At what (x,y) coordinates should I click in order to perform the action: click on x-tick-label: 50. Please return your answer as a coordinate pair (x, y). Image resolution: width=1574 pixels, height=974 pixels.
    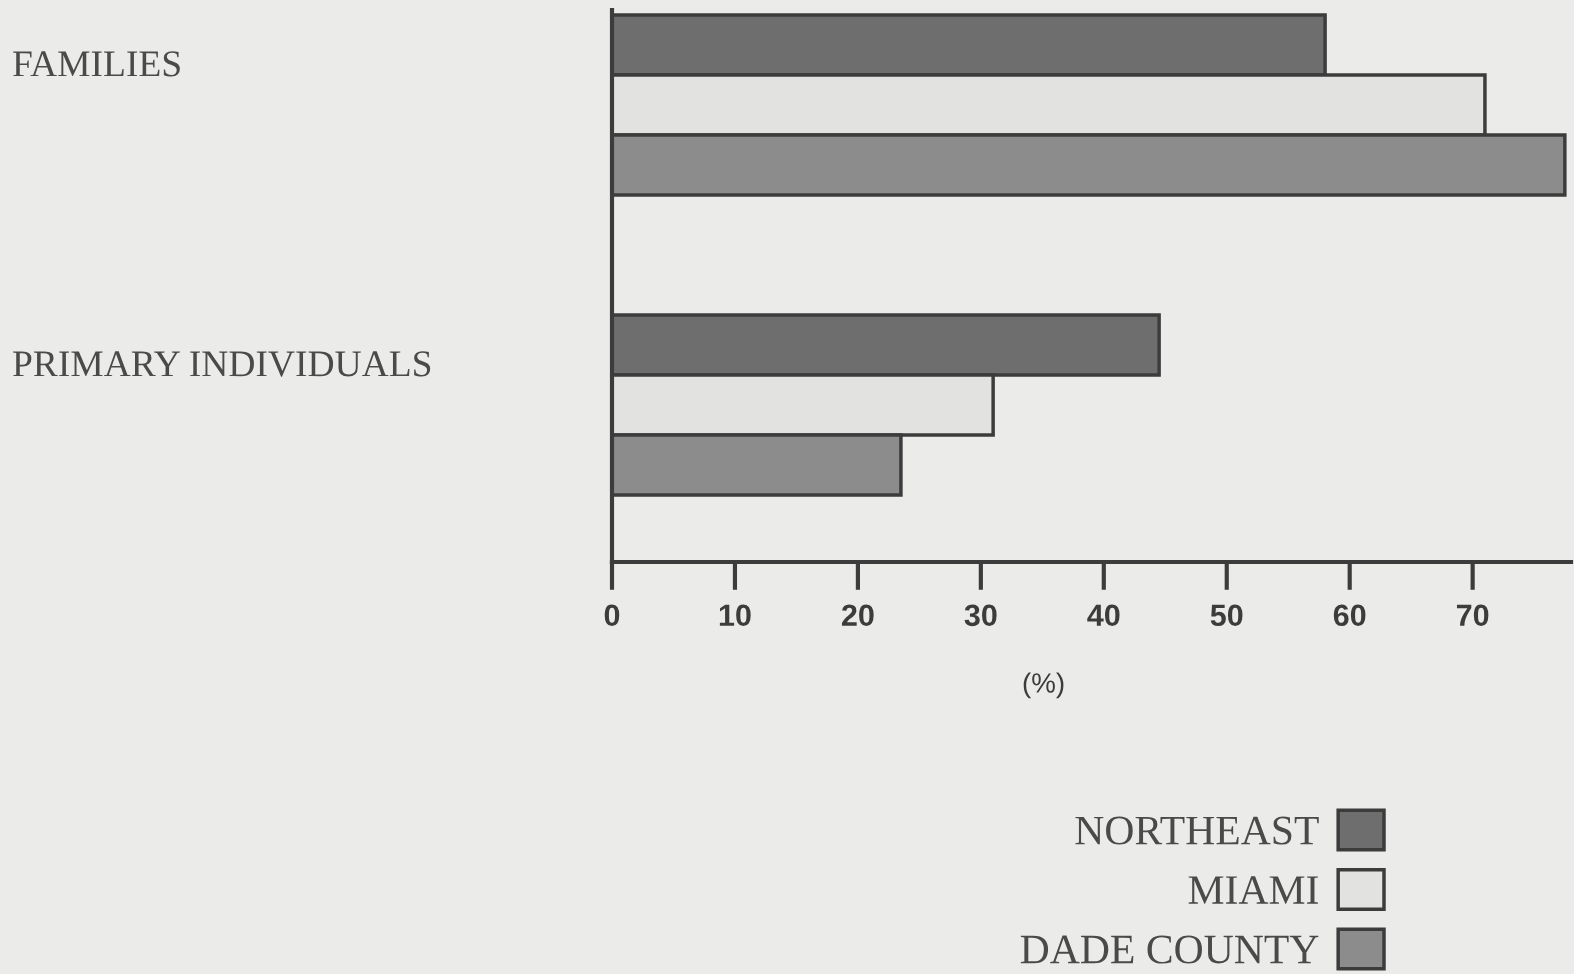
    Looking at the image, I should click on (1226, 615).